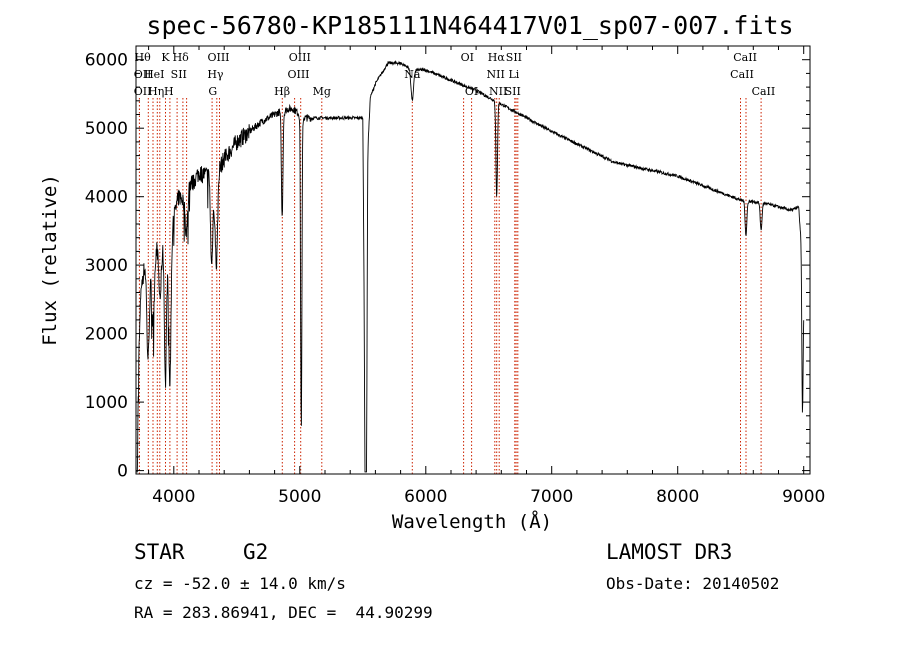 The height and width of the screenshot is (649, 900). I want to click on line-label-20: NII, so click(496, 74).